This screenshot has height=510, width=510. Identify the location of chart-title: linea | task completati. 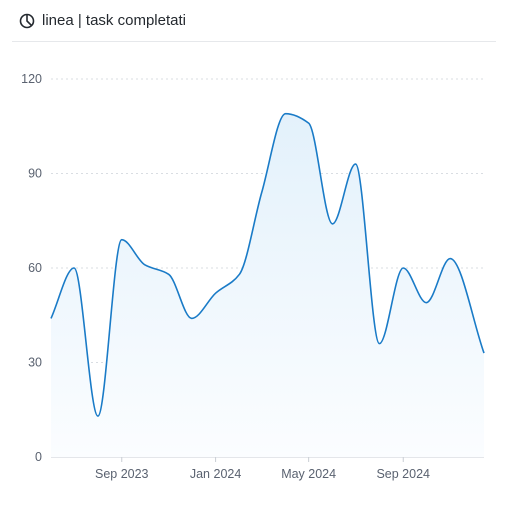
(114, 20).